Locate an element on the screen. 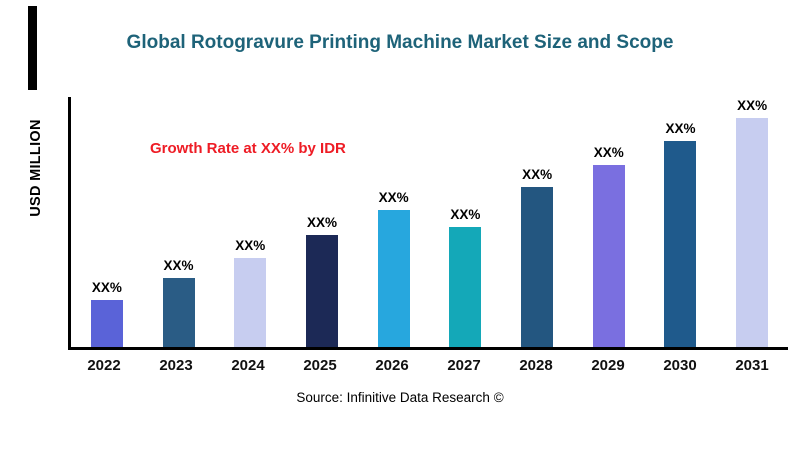  x-tick-label: 2027 is located at coordinates (464, 365).